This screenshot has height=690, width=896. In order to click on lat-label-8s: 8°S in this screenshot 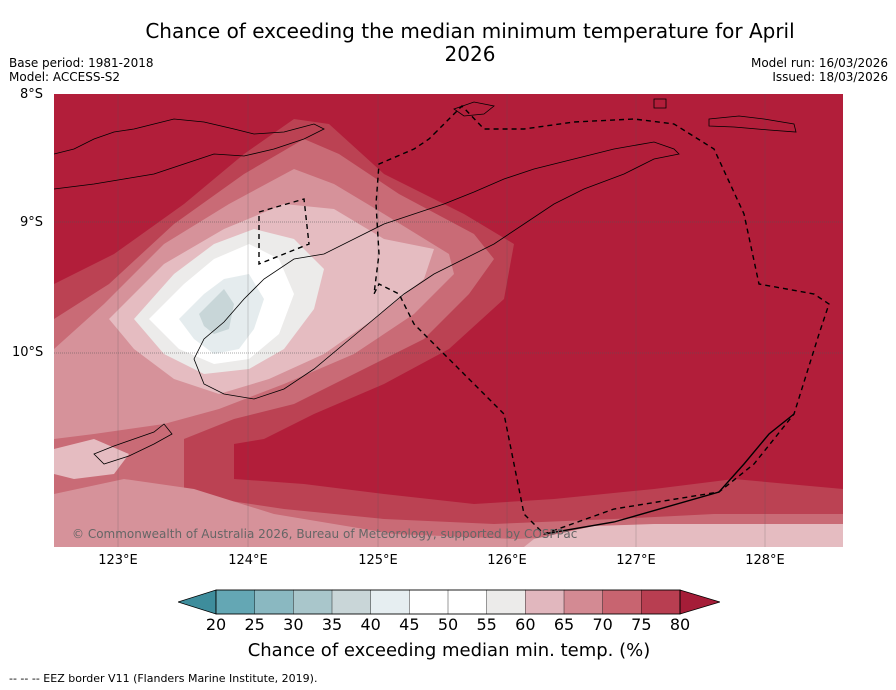, I will do `click(32, 94)`.